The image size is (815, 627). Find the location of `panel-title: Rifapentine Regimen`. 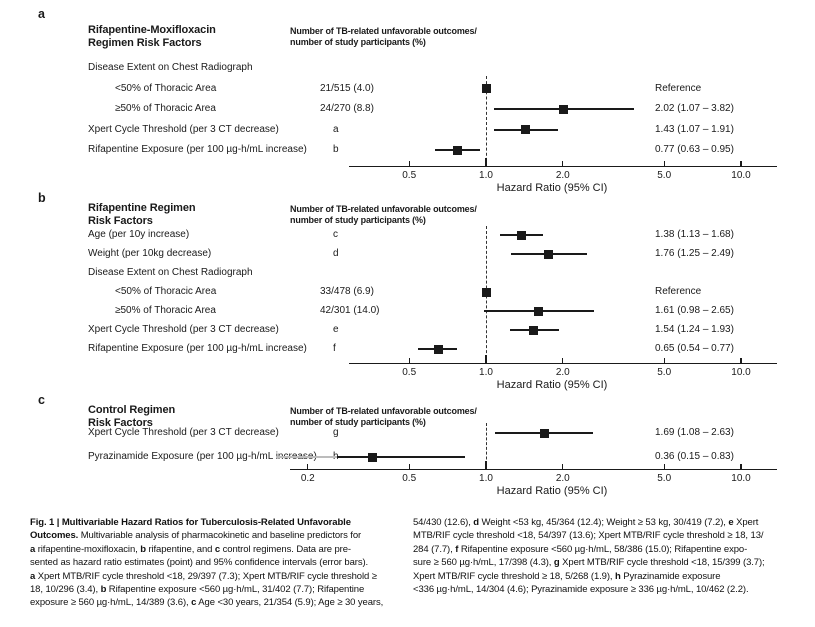

panel-title: Rifapentine Regimen is located at coordinates (142, 208).